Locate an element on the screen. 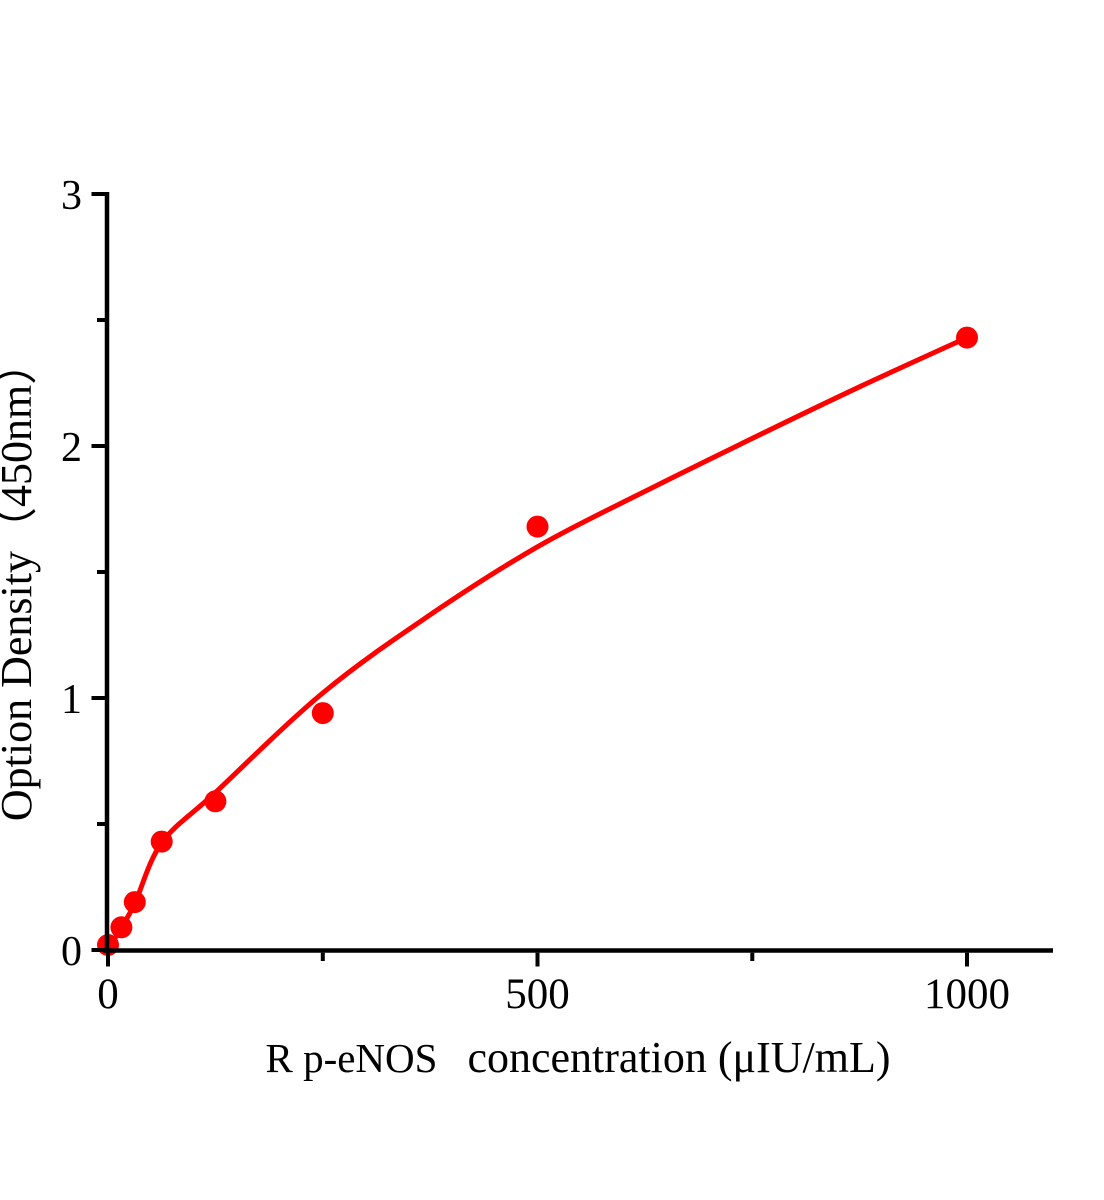  x-tick-label: 0 is located at coordinates (108, 994).